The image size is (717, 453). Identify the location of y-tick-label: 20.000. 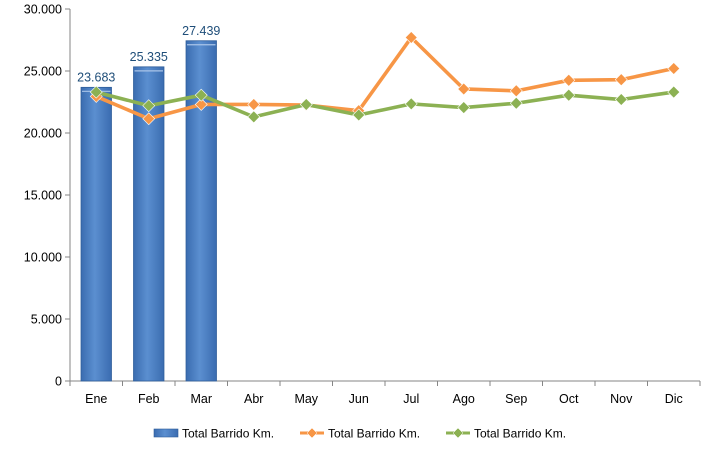
(43, 134).